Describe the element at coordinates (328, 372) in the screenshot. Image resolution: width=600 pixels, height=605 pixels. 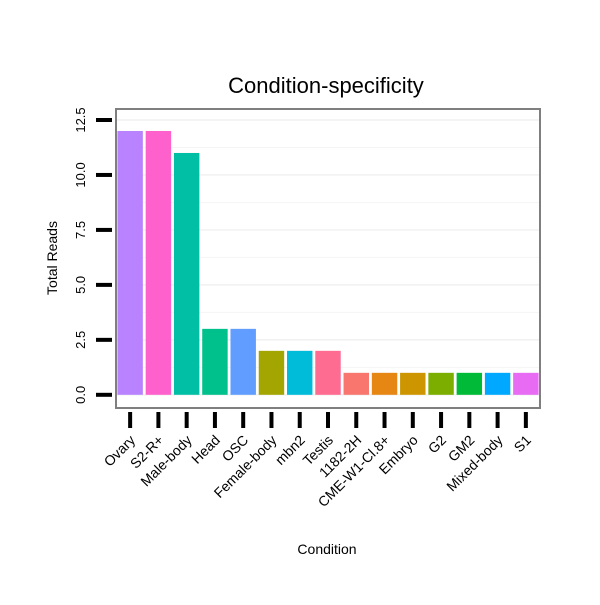
I see `bar-testis` at that location.